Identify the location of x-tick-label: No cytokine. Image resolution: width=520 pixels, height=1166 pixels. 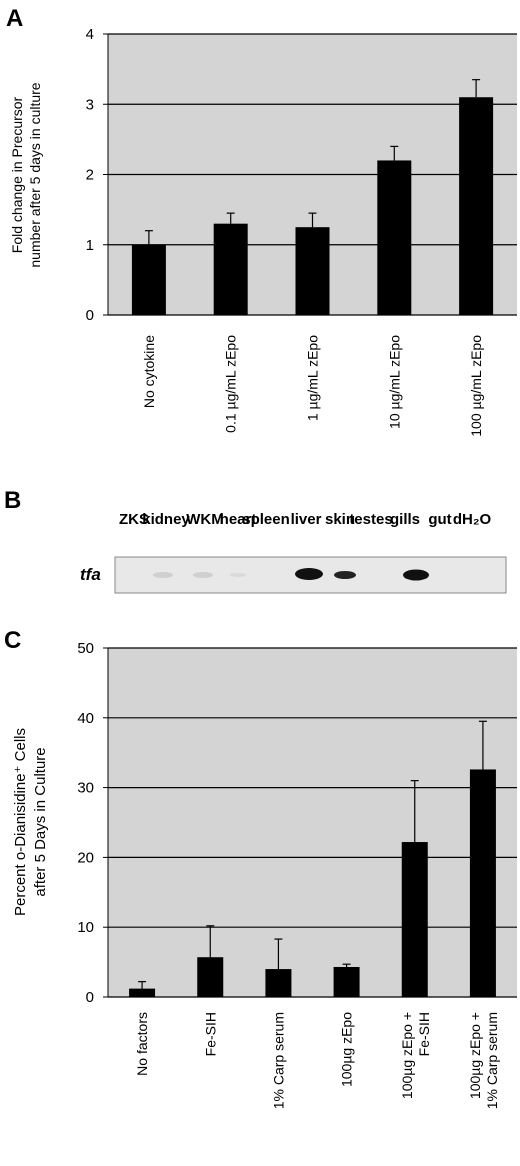
(149, 371).